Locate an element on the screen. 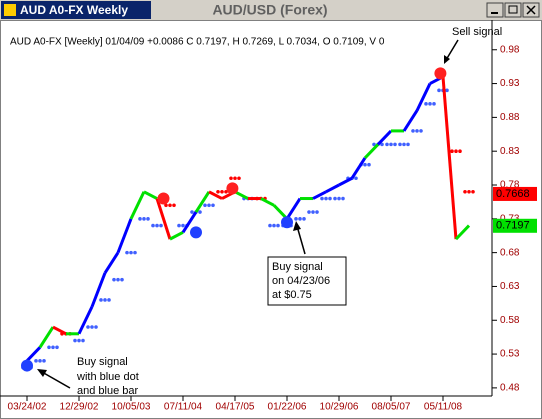 Image resolution: width=542 pixels, height=419 pixels. annotation-text: on 04/23/06 is located at coordinates (301, 281).